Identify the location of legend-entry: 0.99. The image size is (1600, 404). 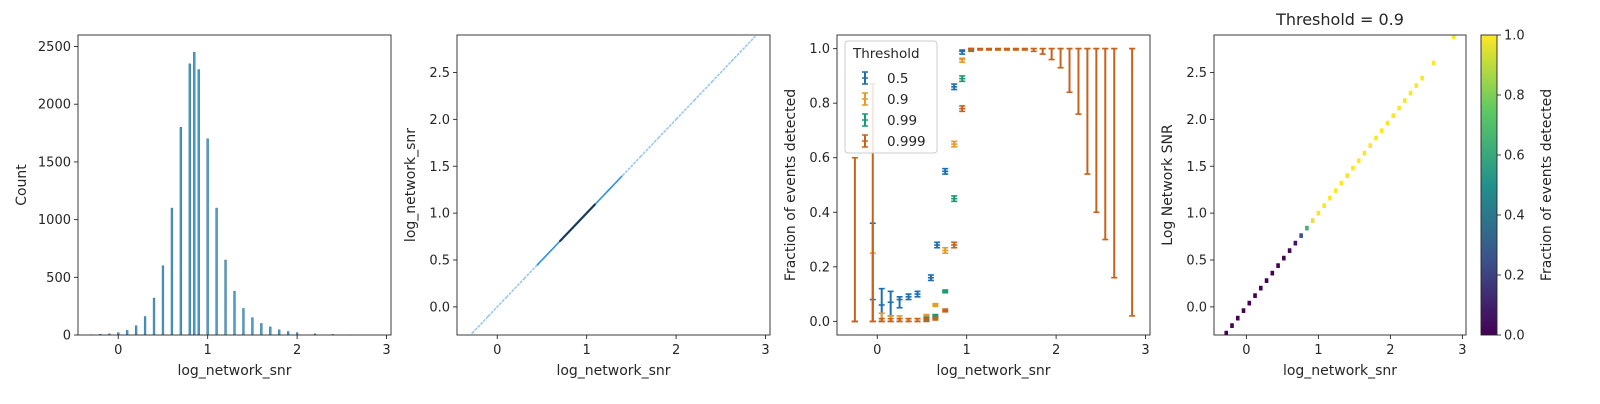
(902, 121).